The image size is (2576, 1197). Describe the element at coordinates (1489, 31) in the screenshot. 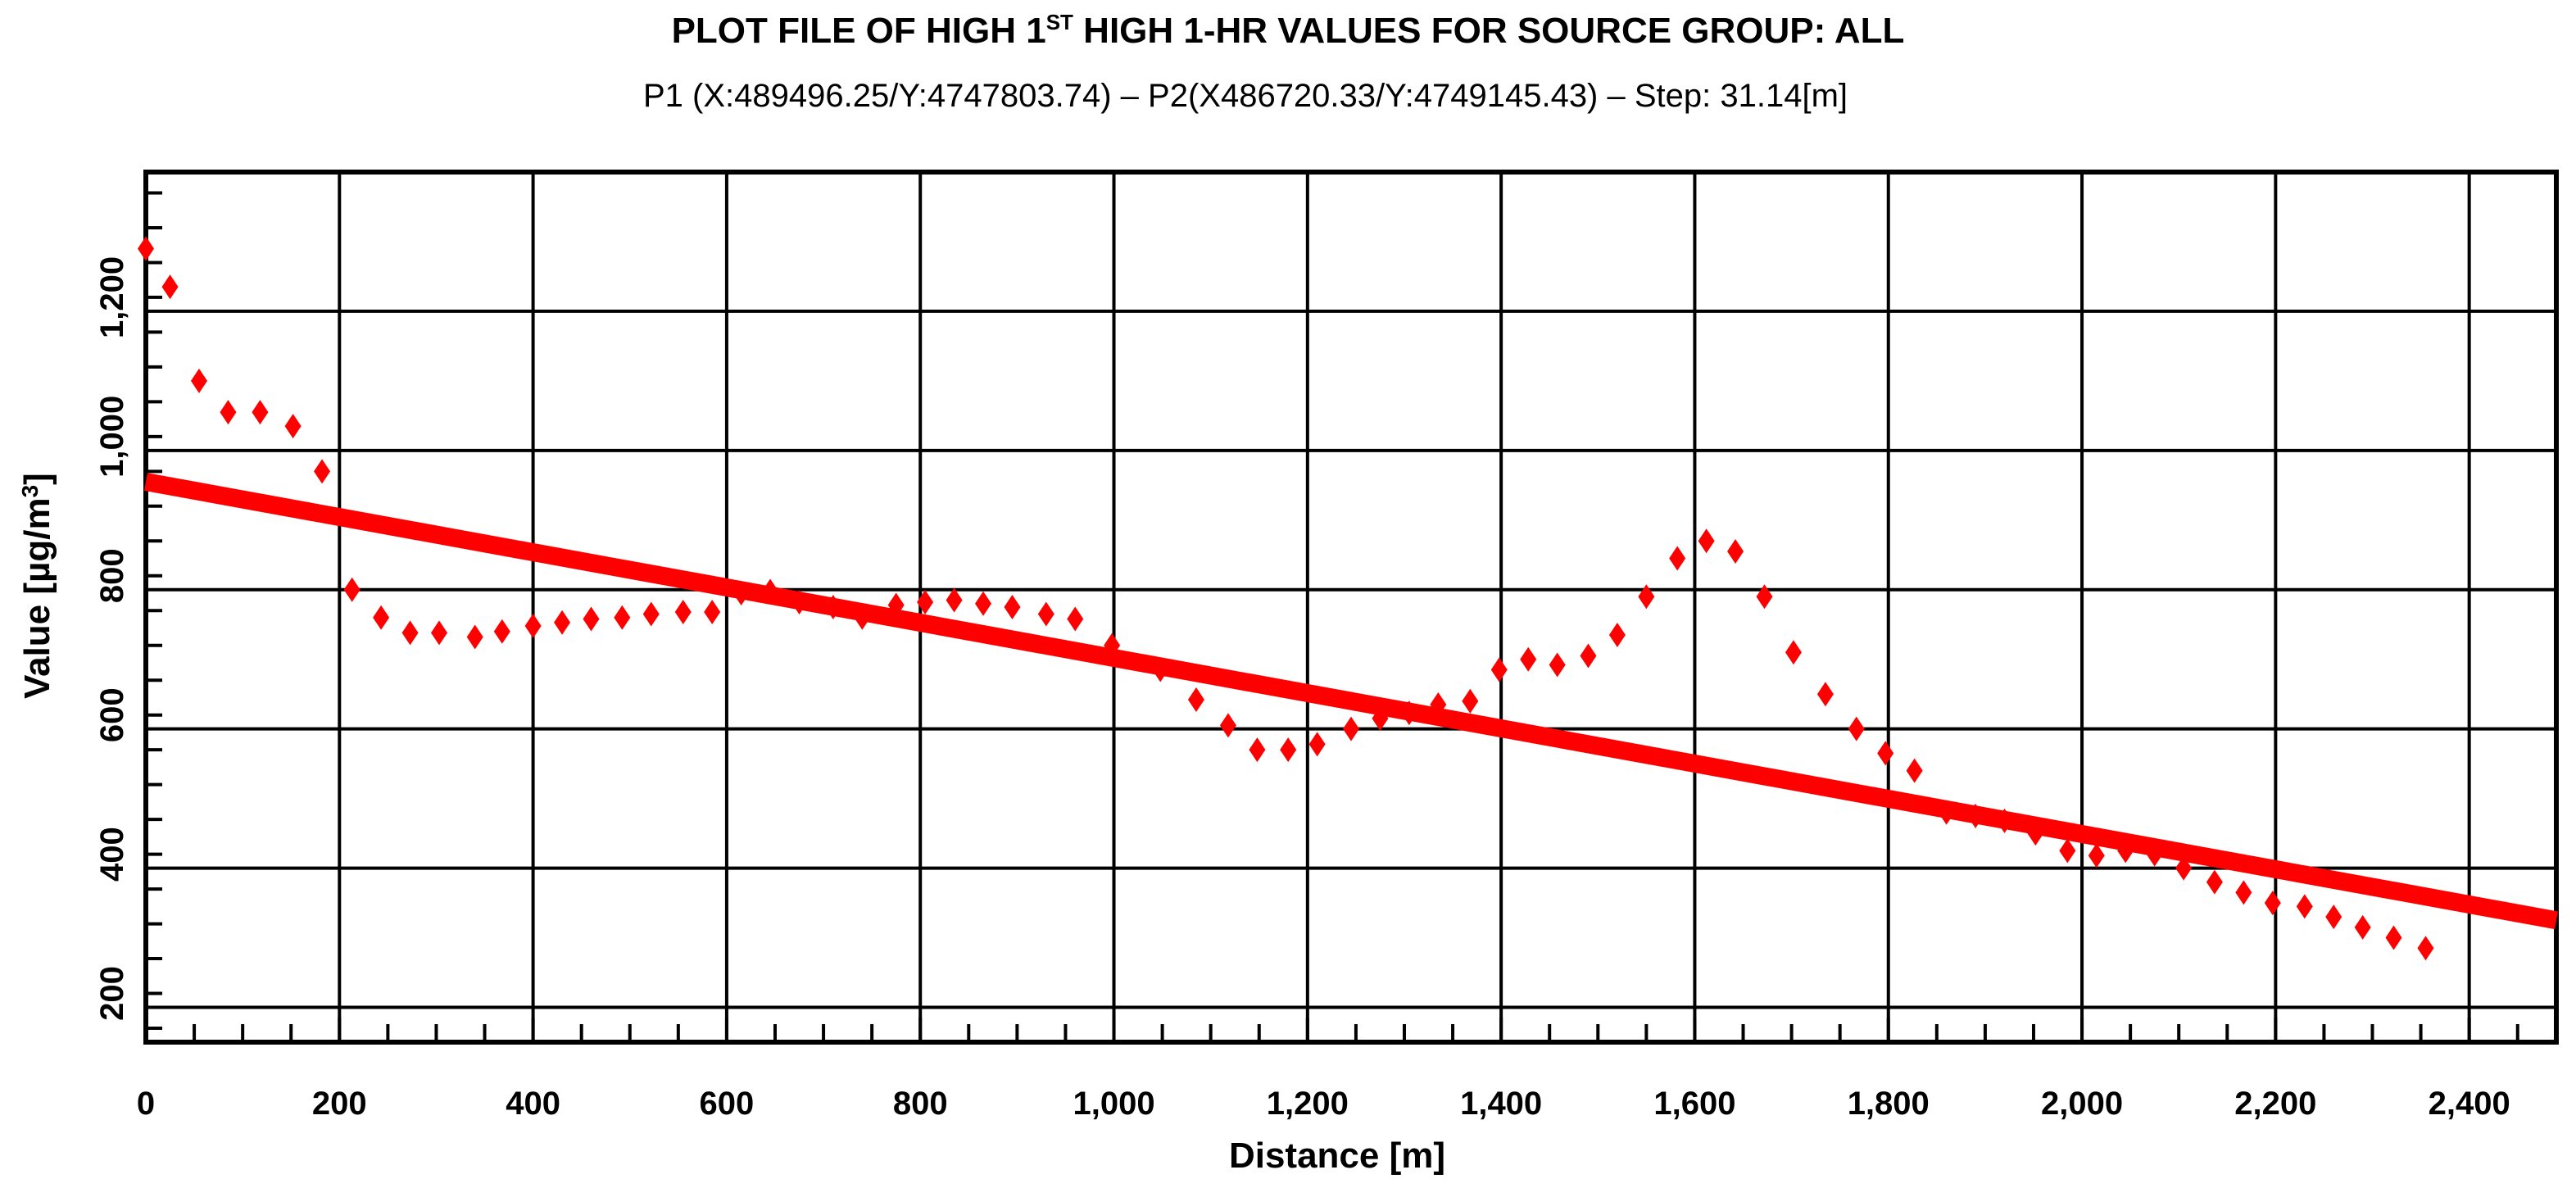

I see `chart-title-part2: HIGH 1-HR VALUES FOR SOURCE GROUP: ALL` at that location.